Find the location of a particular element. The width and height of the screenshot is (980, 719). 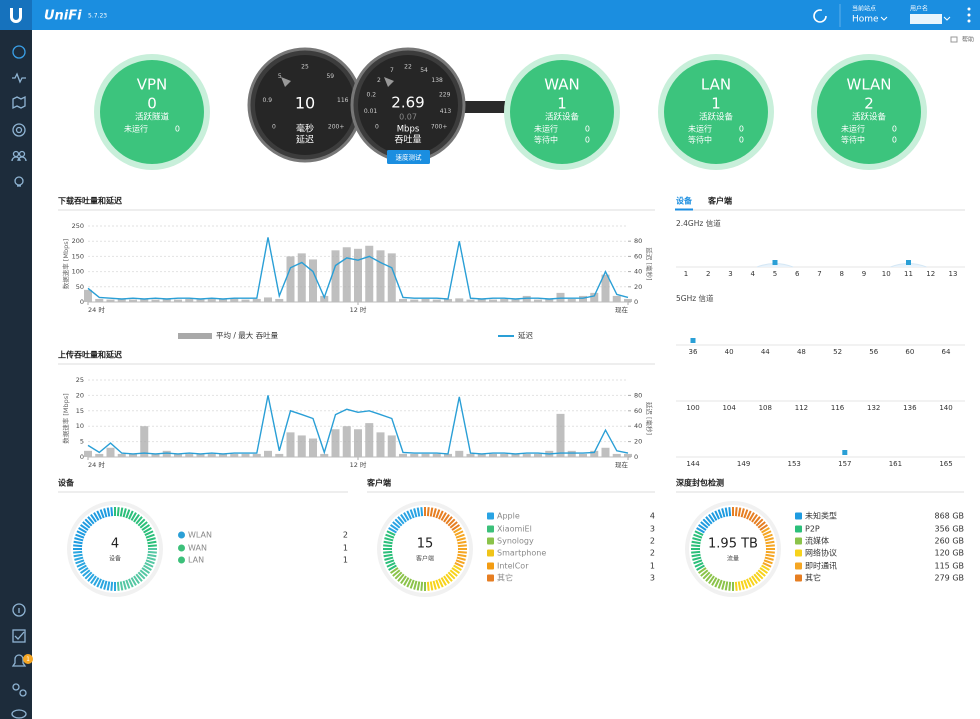

channel-label: 56 is located at coordinates (873, 352).